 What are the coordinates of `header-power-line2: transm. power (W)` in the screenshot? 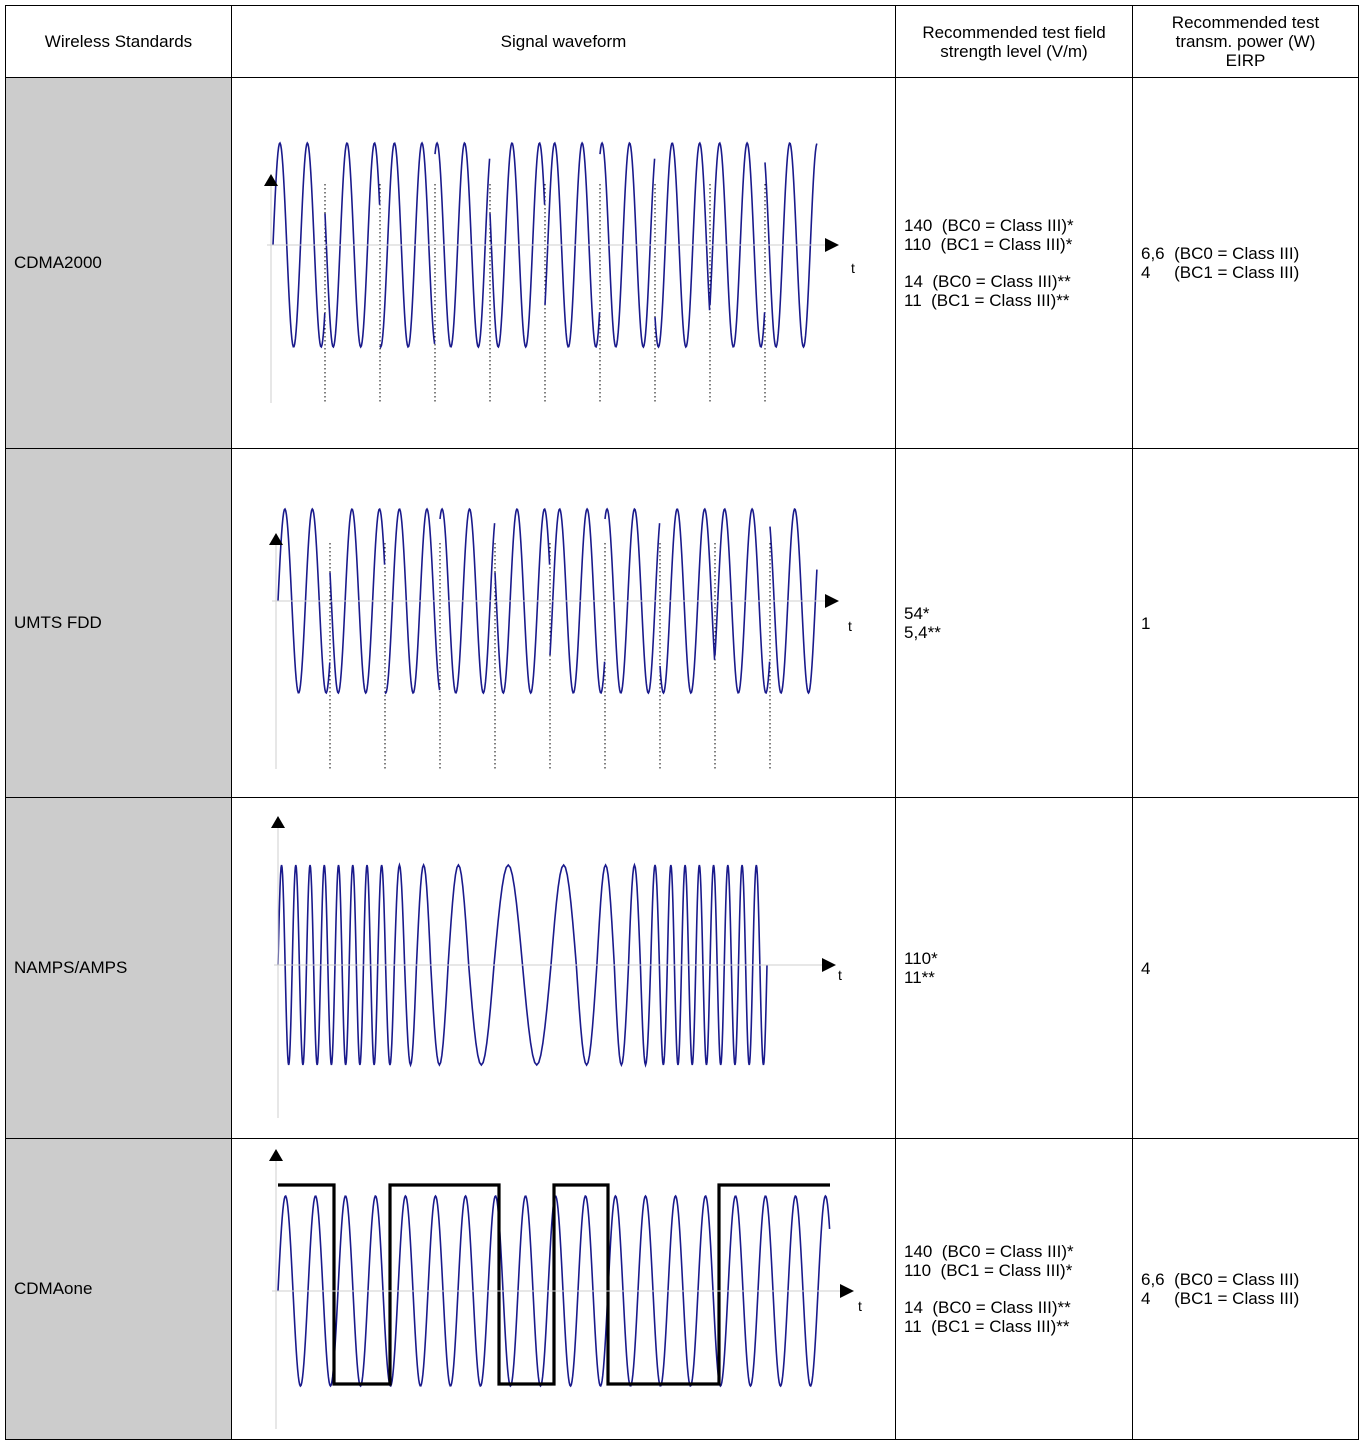 It's located at (1245, 41).